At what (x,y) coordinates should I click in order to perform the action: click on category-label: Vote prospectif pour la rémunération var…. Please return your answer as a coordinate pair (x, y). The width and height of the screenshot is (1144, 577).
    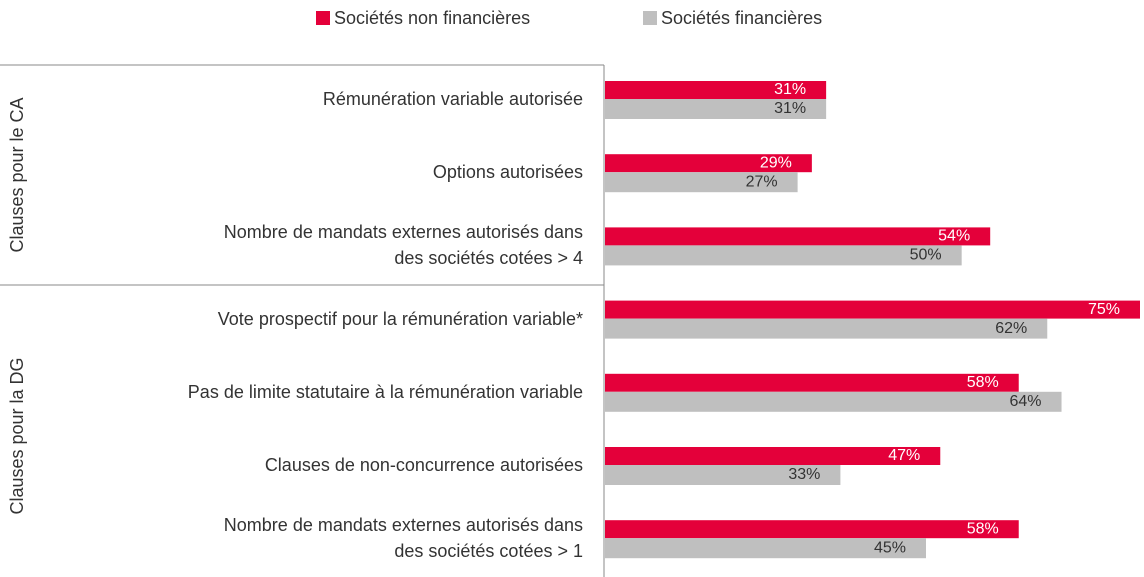
    Looking at the image, I should click on (400, 318).